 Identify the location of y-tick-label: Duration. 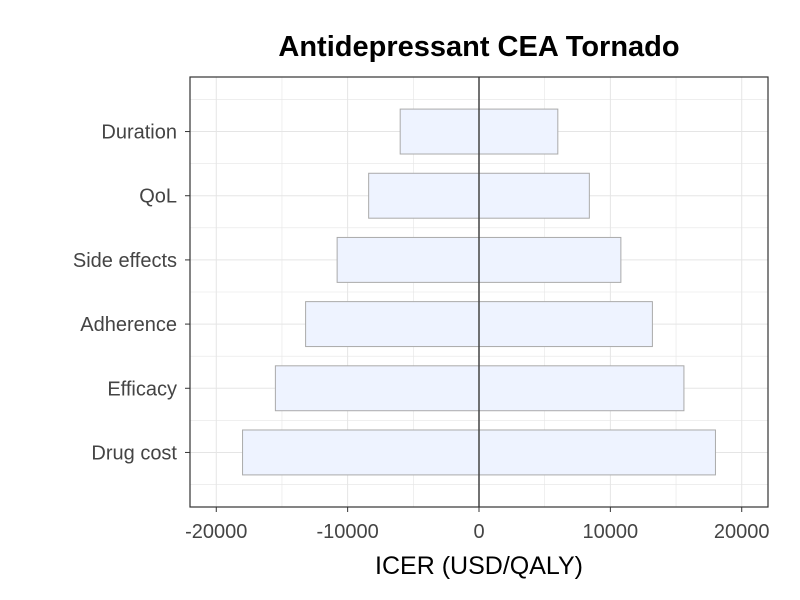
(139, 133).